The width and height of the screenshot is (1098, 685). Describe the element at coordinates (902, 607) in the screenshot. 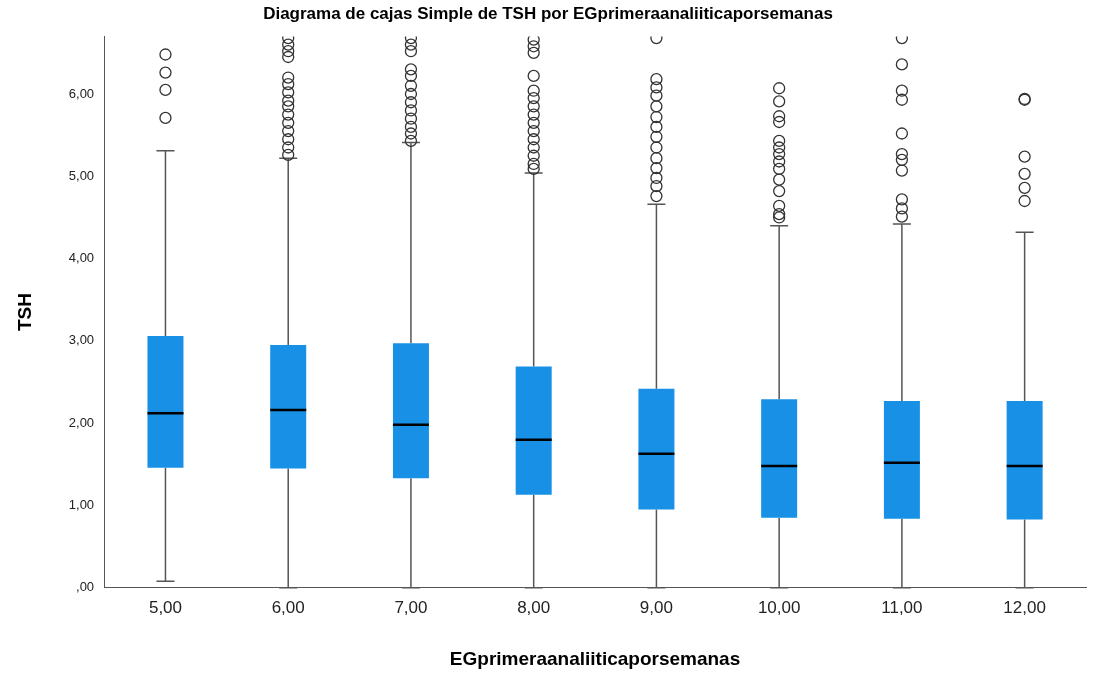

I see `x-tick-label: 11,00` at that location.